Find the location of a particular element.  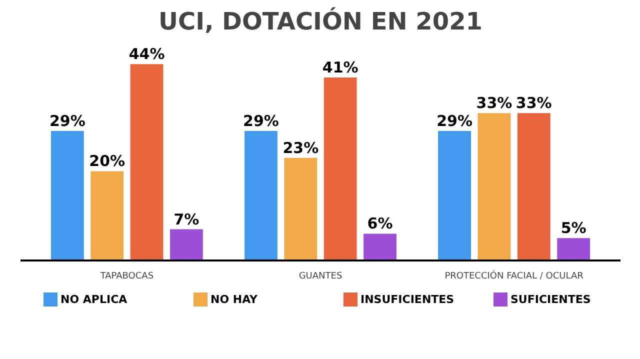

data-label: 7% is located at coordinates (187, 219).